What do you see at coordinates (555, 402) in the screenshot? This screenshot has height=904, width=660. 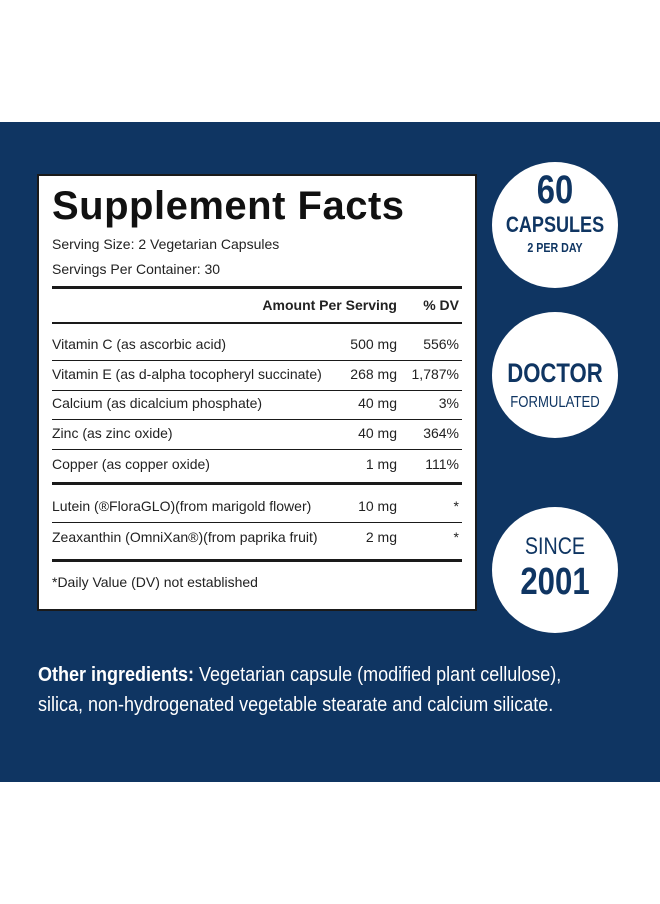 I see `badge-line1: FORMULATED` at bounding box center [555, 402].